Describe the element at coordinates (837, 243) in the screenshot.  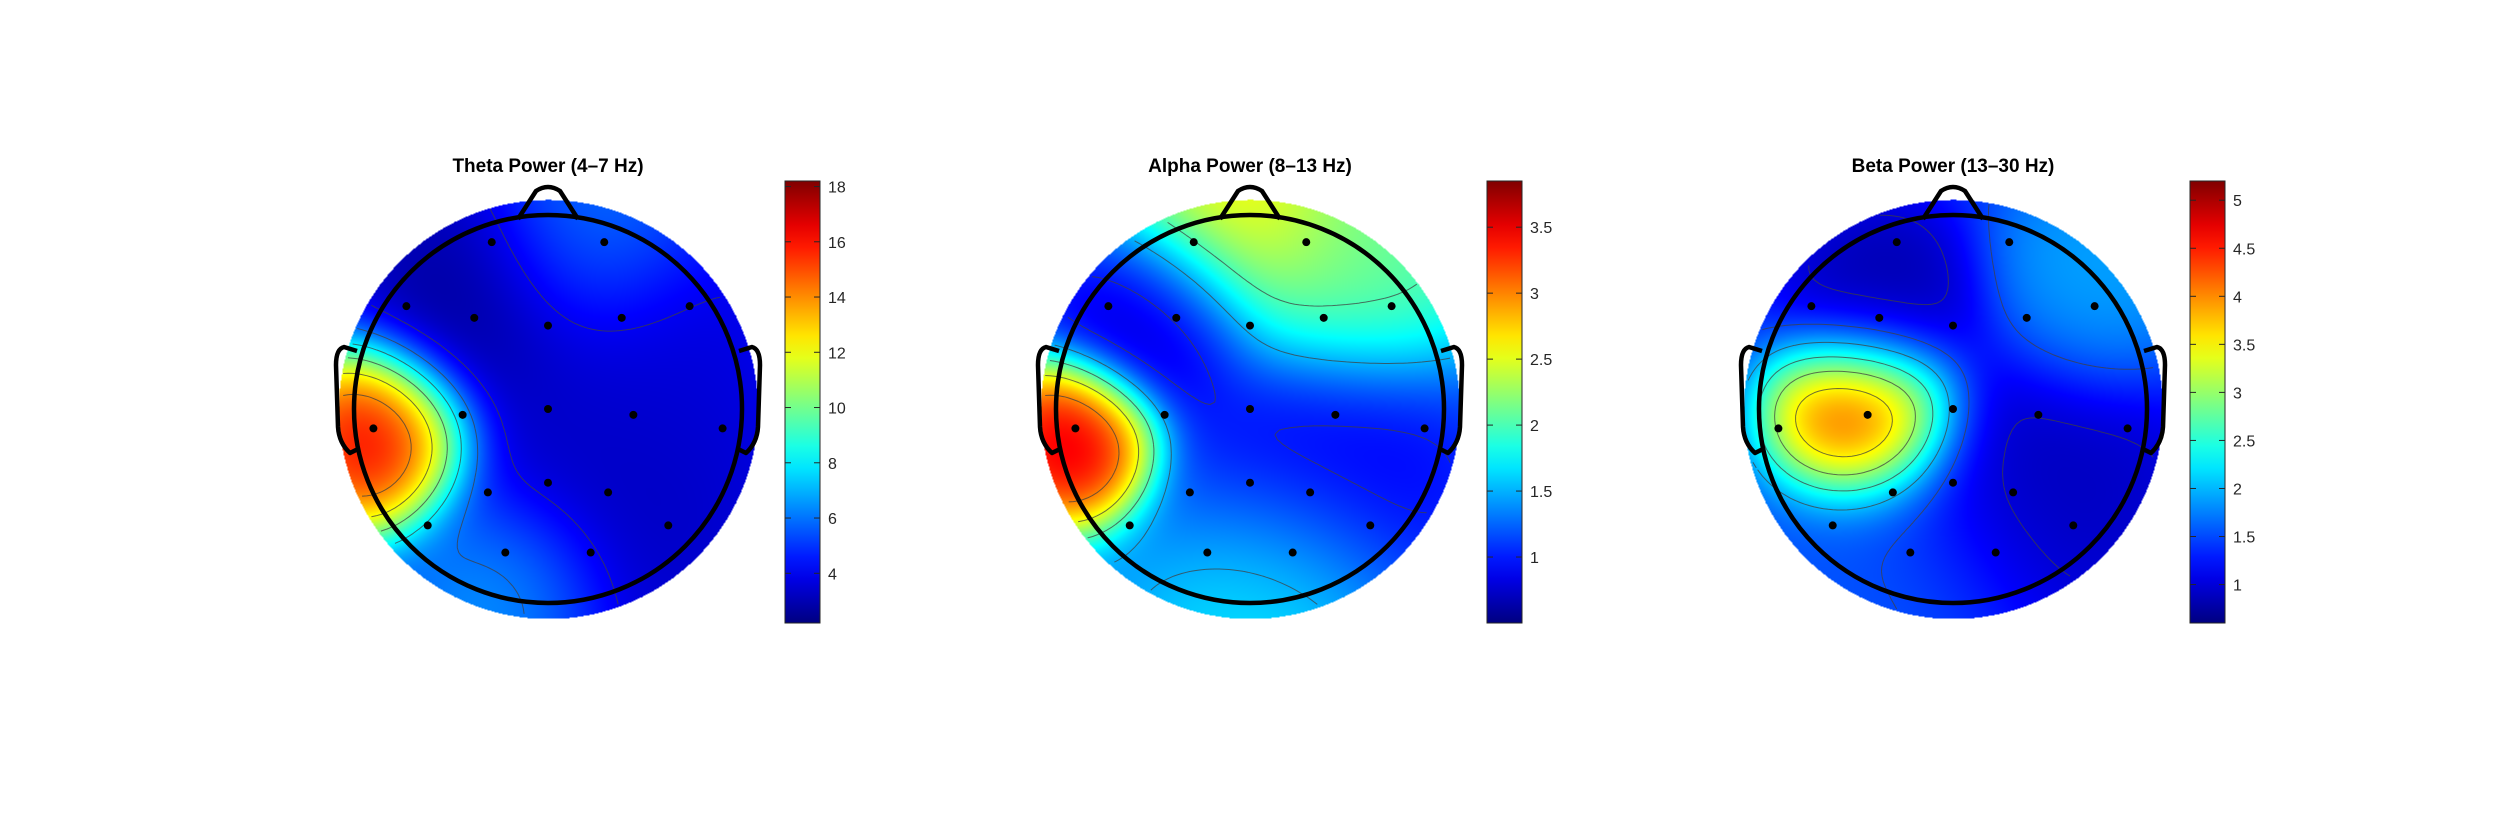
I see `colorbar-tick-label: 16` at that location.